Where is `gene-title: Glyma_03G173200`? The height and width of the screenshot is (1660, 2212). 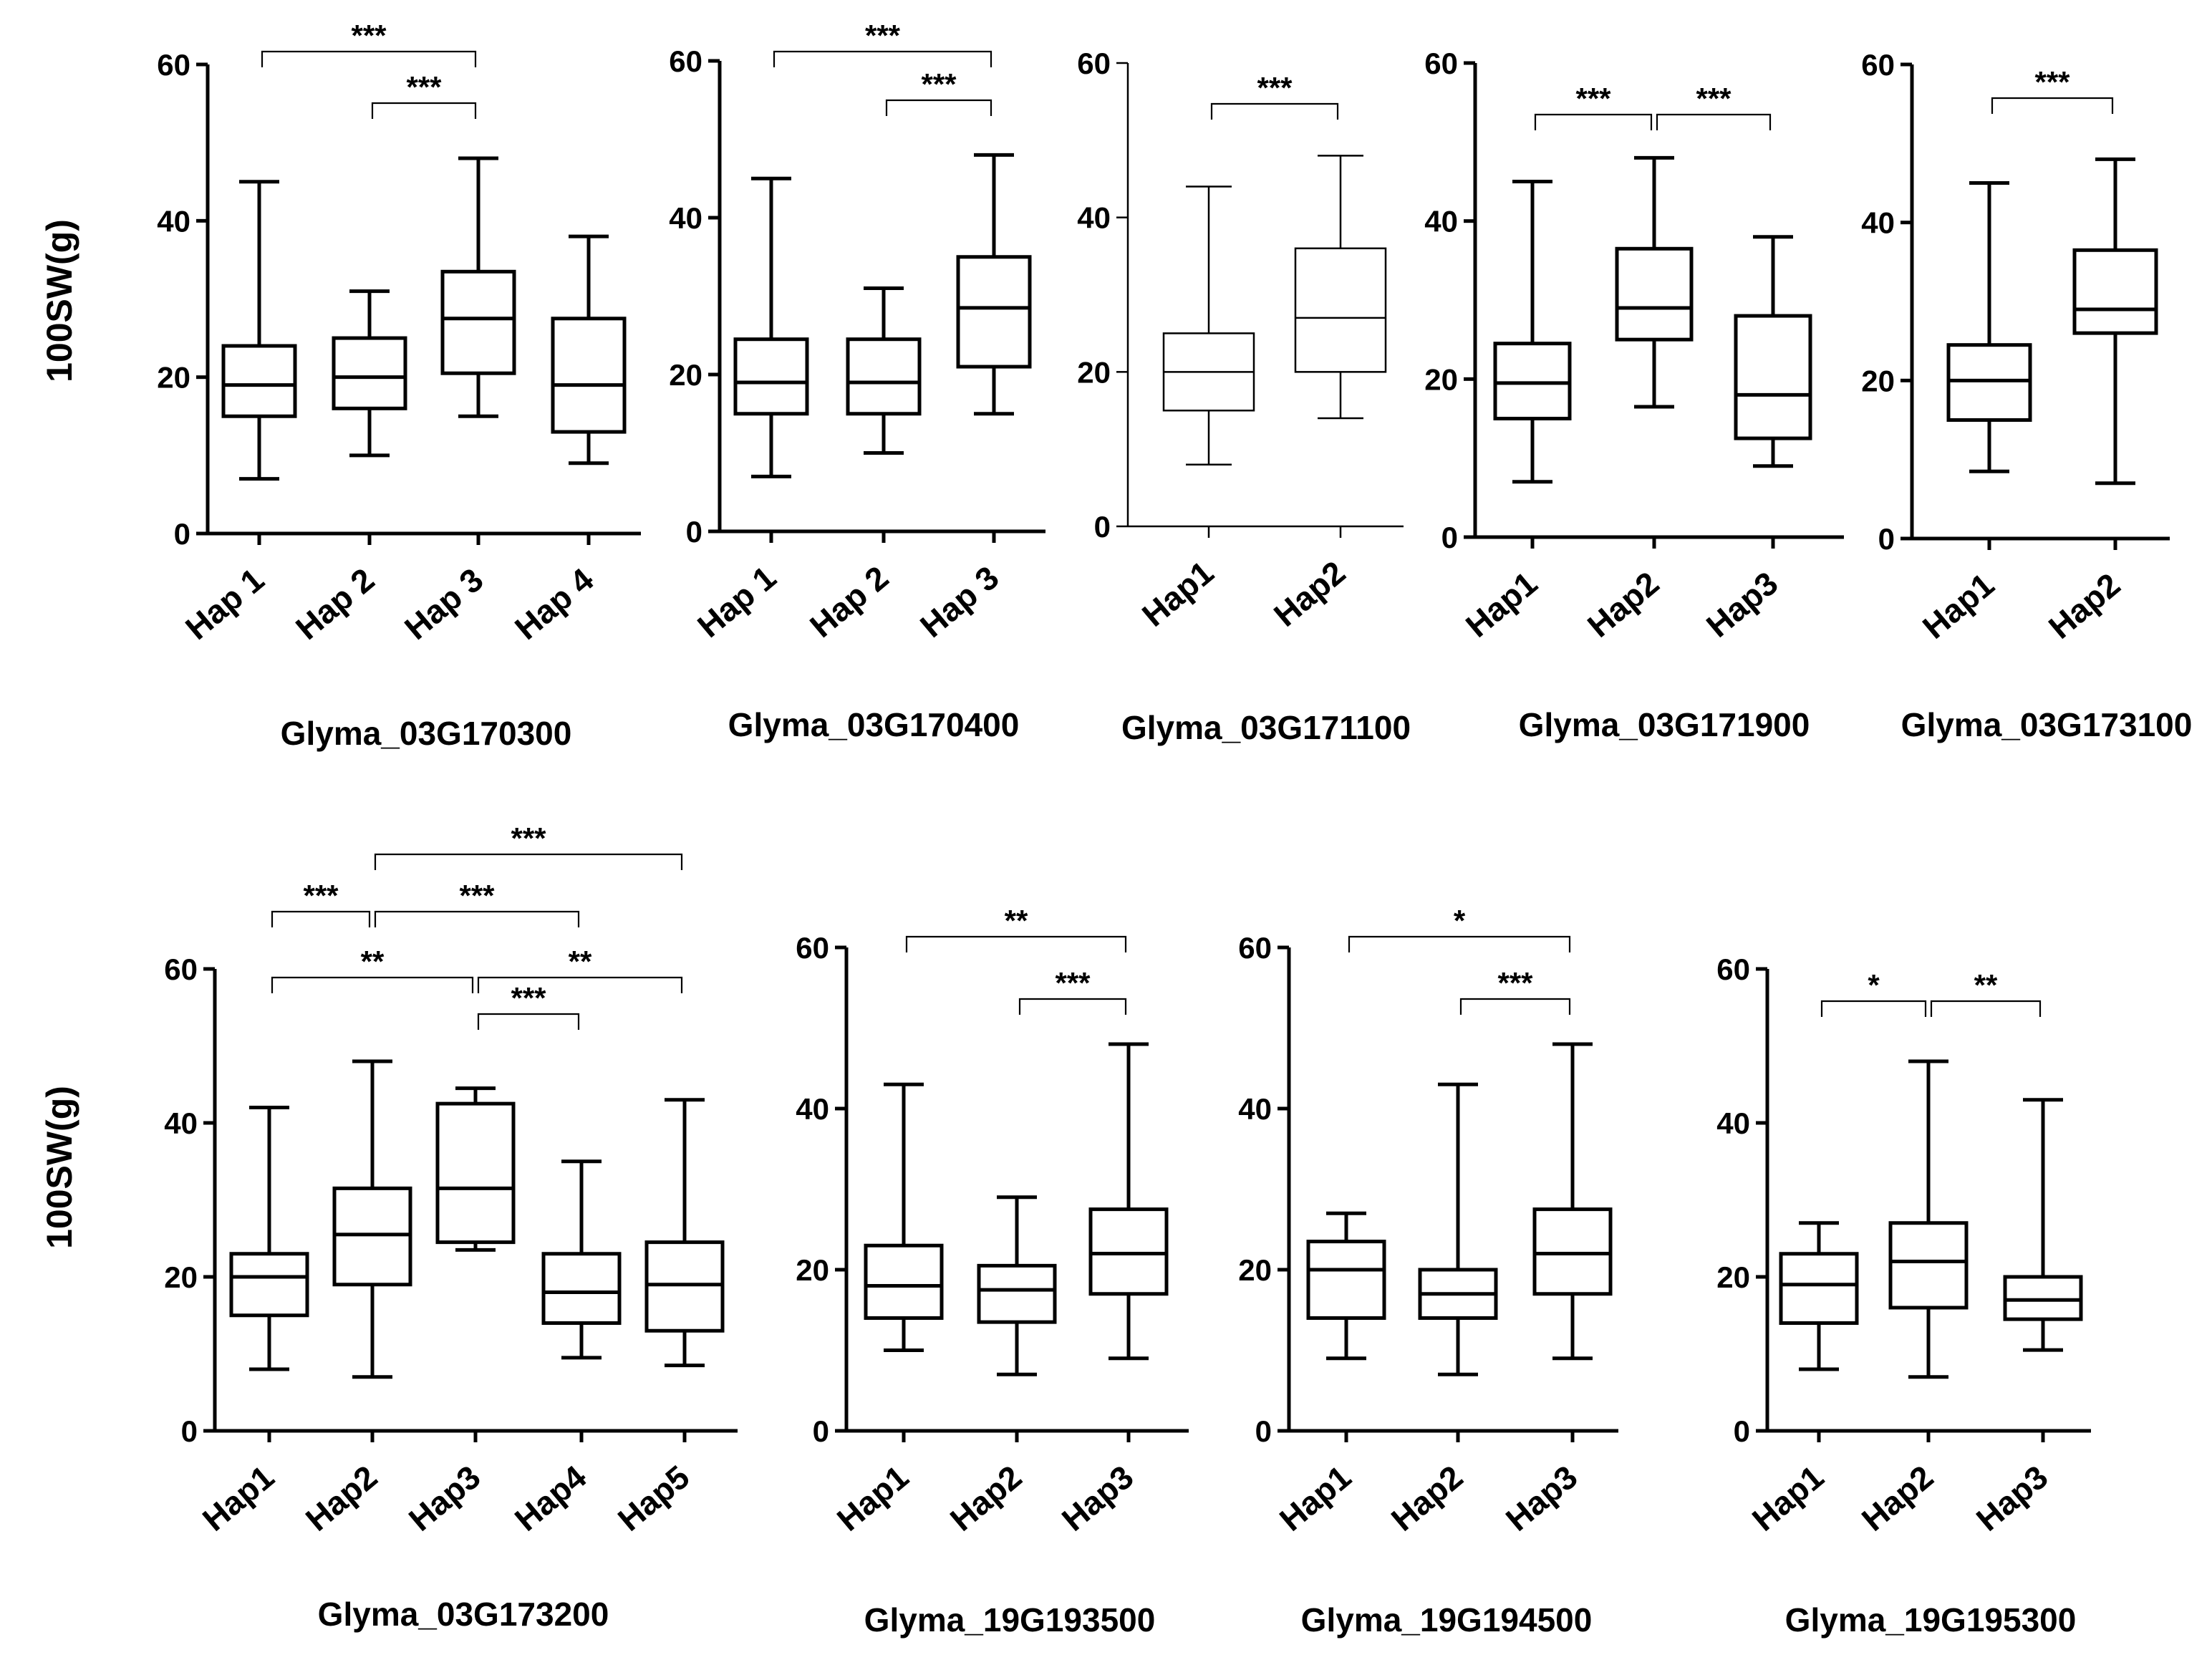
gene-title: Glyma_03G173200 is located at coordinates (463, 1614).